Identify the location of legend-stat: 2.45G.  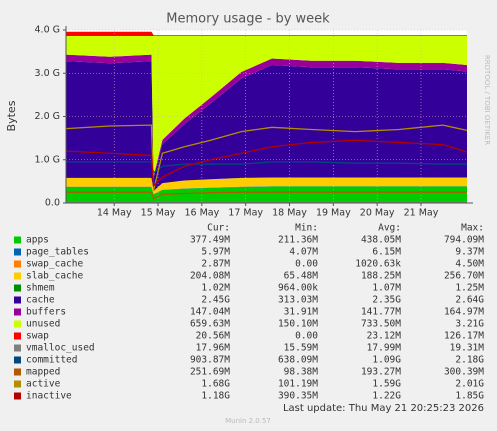
(215, 300).